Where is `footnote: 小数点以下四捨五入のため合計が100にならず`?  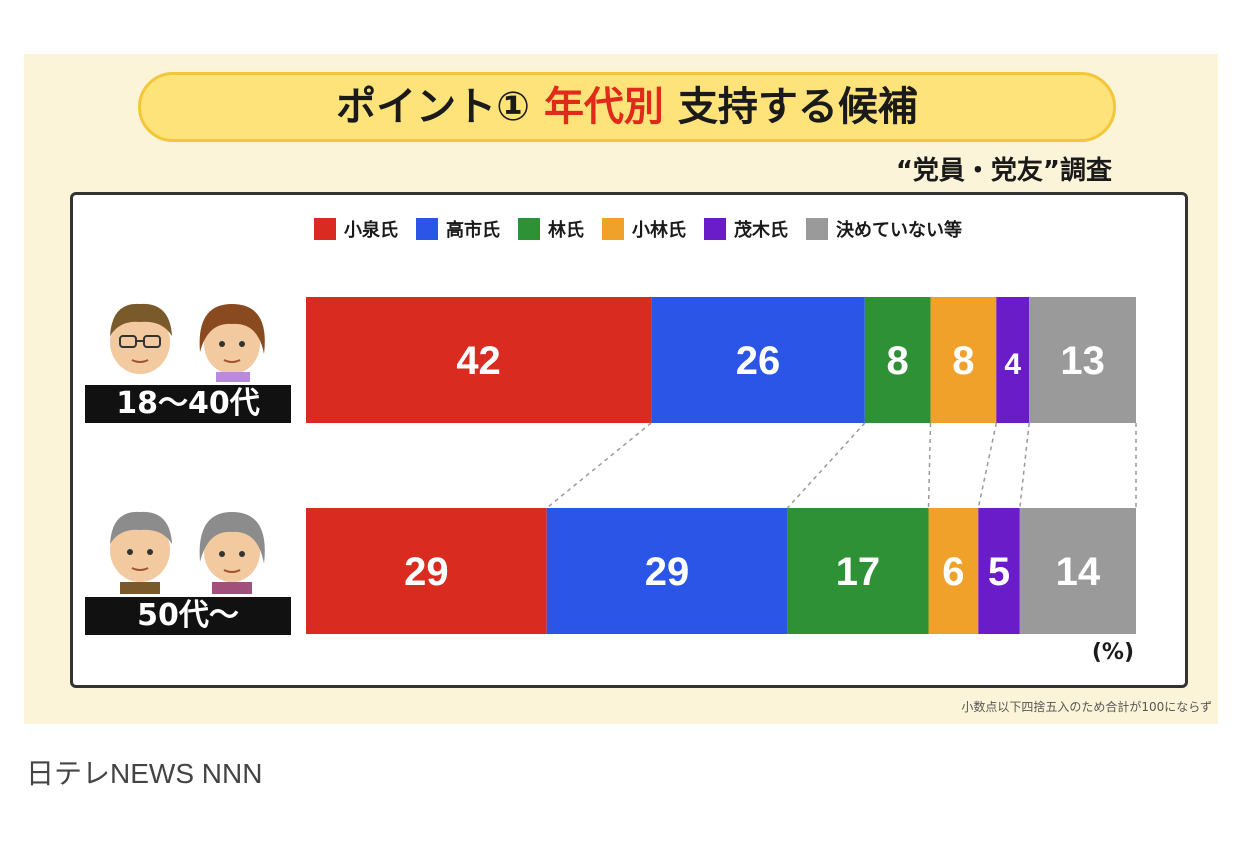 footnote: 小数点以下四捨五入のため合計が100にならず is located at coordinates (1086, 707).